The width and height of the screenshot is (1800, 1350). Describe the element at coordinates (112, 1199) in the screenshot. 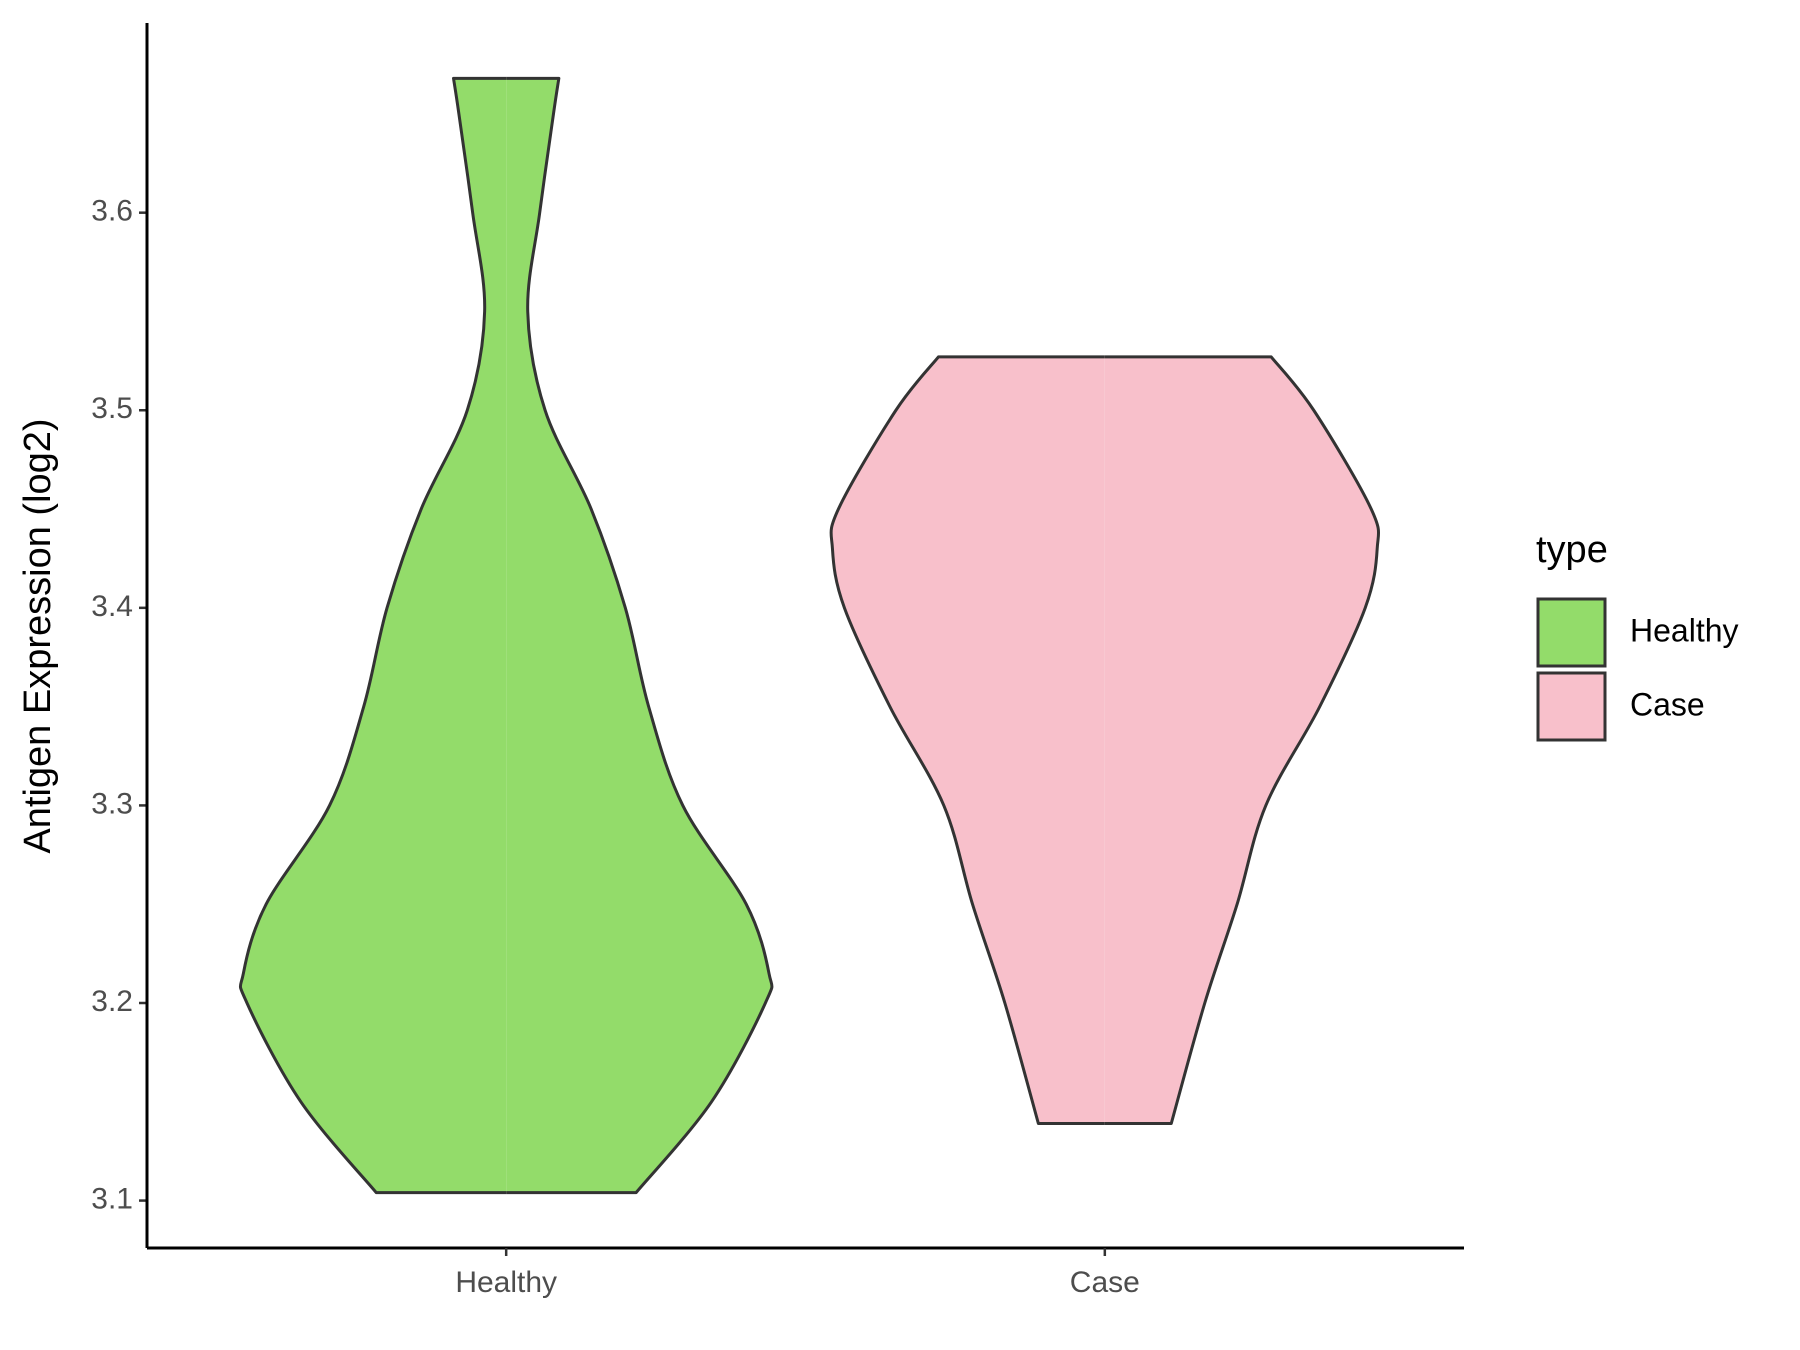

I see `y-tick-label: 3.1` at that location.